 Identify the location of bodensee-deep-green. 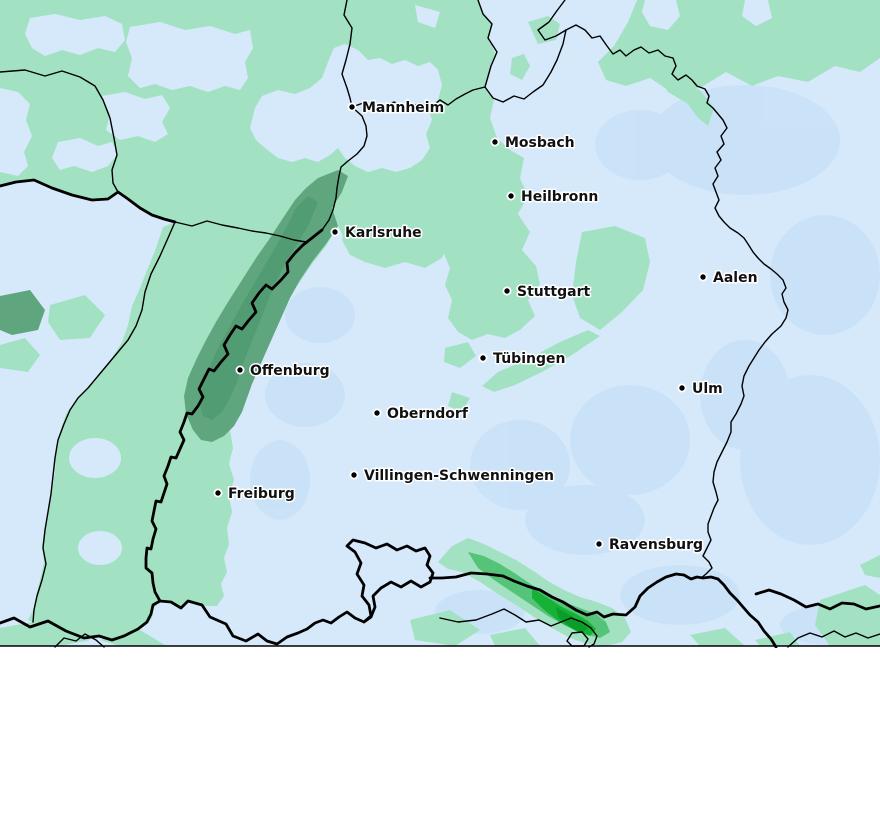
(572, 620).